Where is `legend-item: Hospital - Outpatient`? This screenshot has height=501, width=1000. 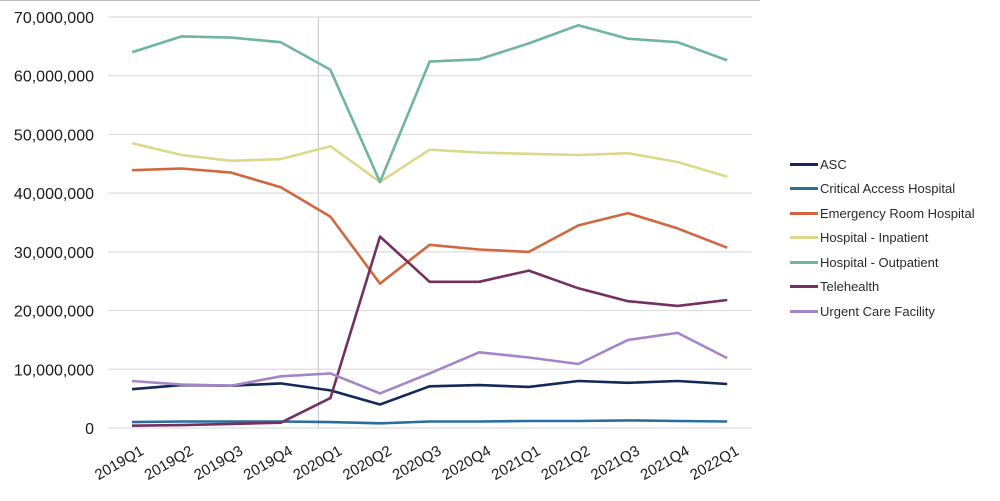 legend-item: Hospital - Outpatient is located at coordinates (882, 262).